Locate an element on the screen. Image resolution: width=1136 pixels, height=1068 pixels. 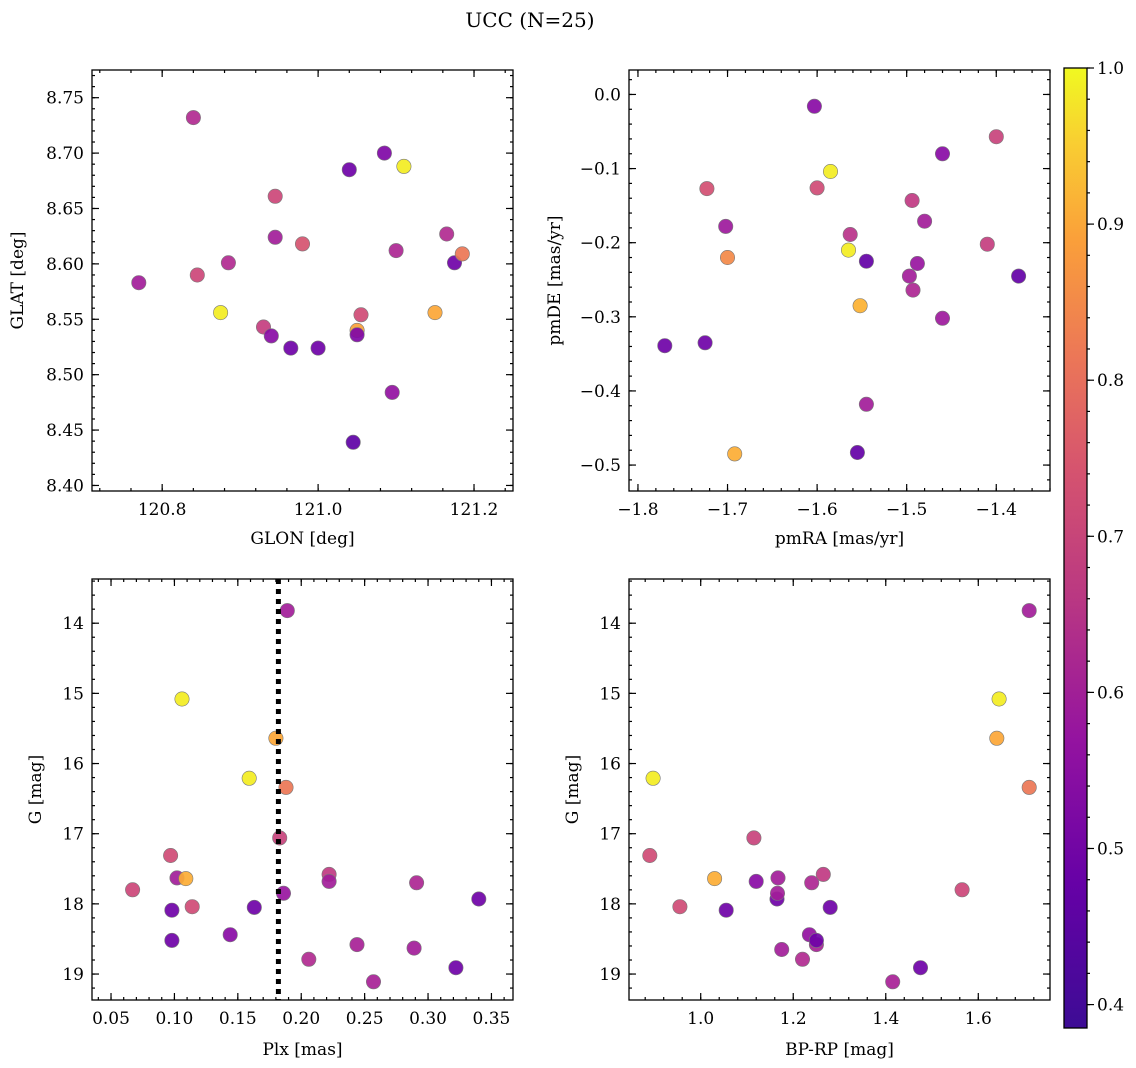
colorbar-tick-label: 1.0 is located at coordinates (1110, 69).